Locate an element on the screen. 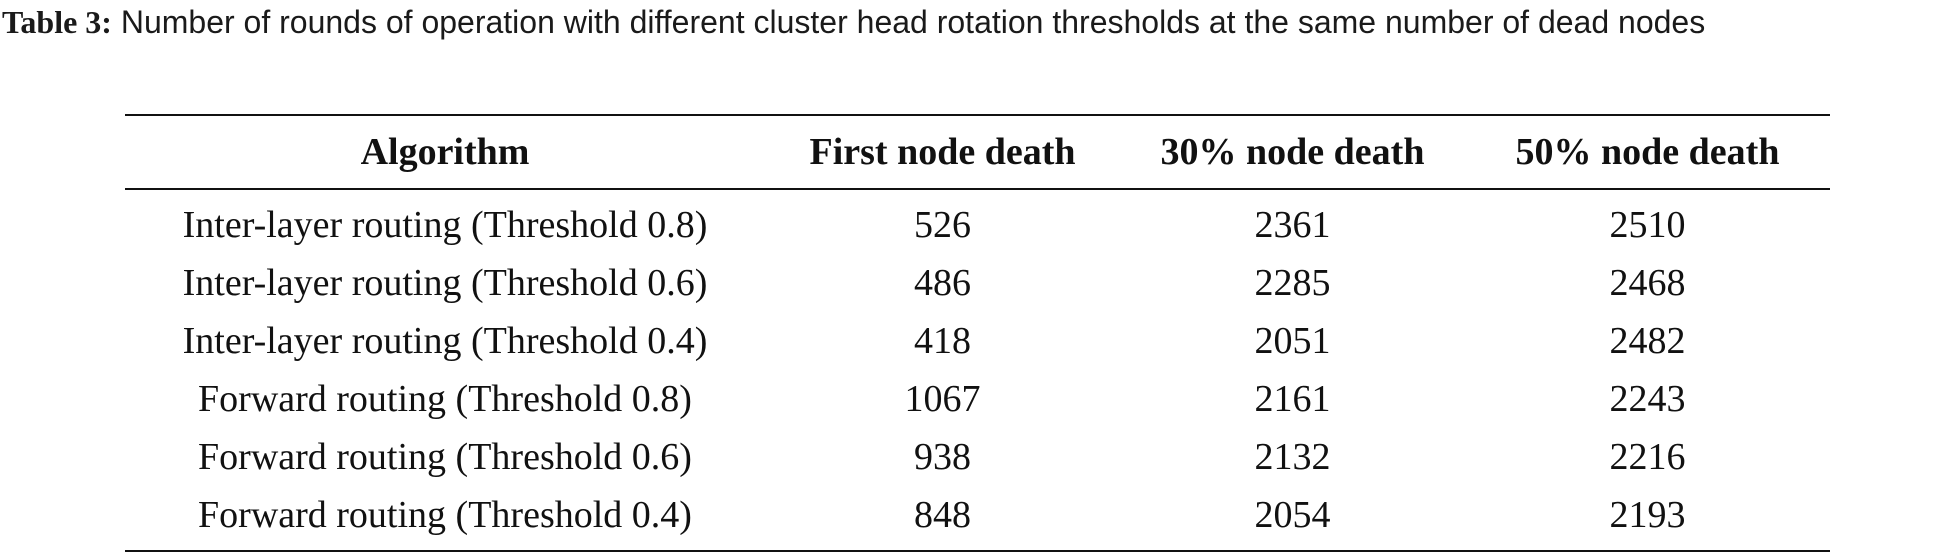  30-percent-node-death-cell: 2132 is located at coordinates (1292, 457).